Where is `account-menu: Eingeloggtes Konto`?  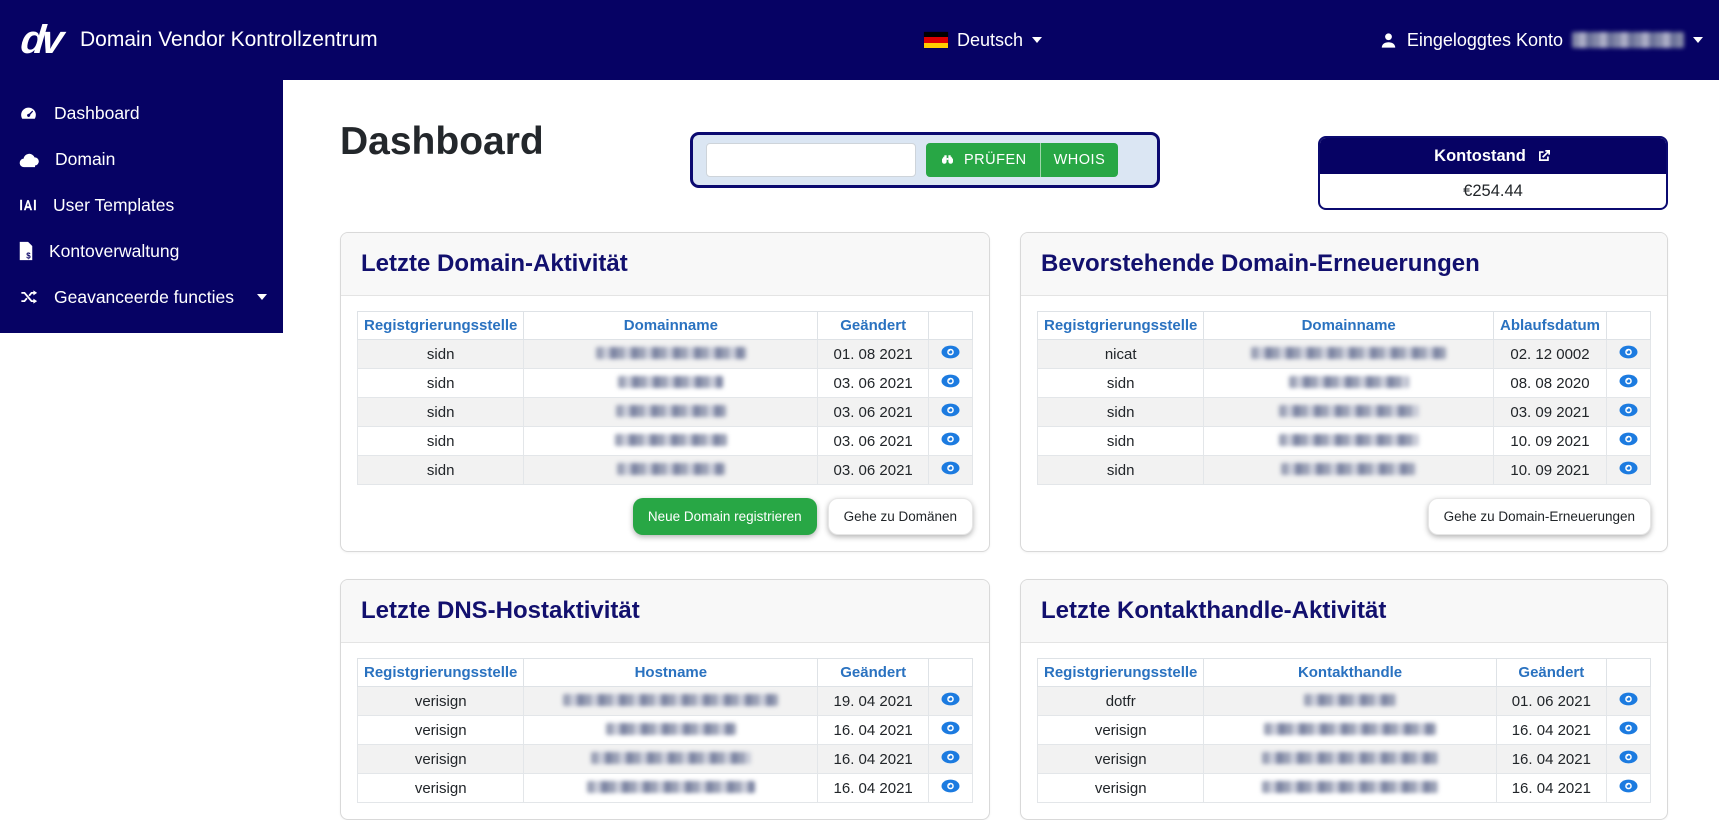 account-menu: Eingeloggtes Konto is located at coordinates (1541, 40).